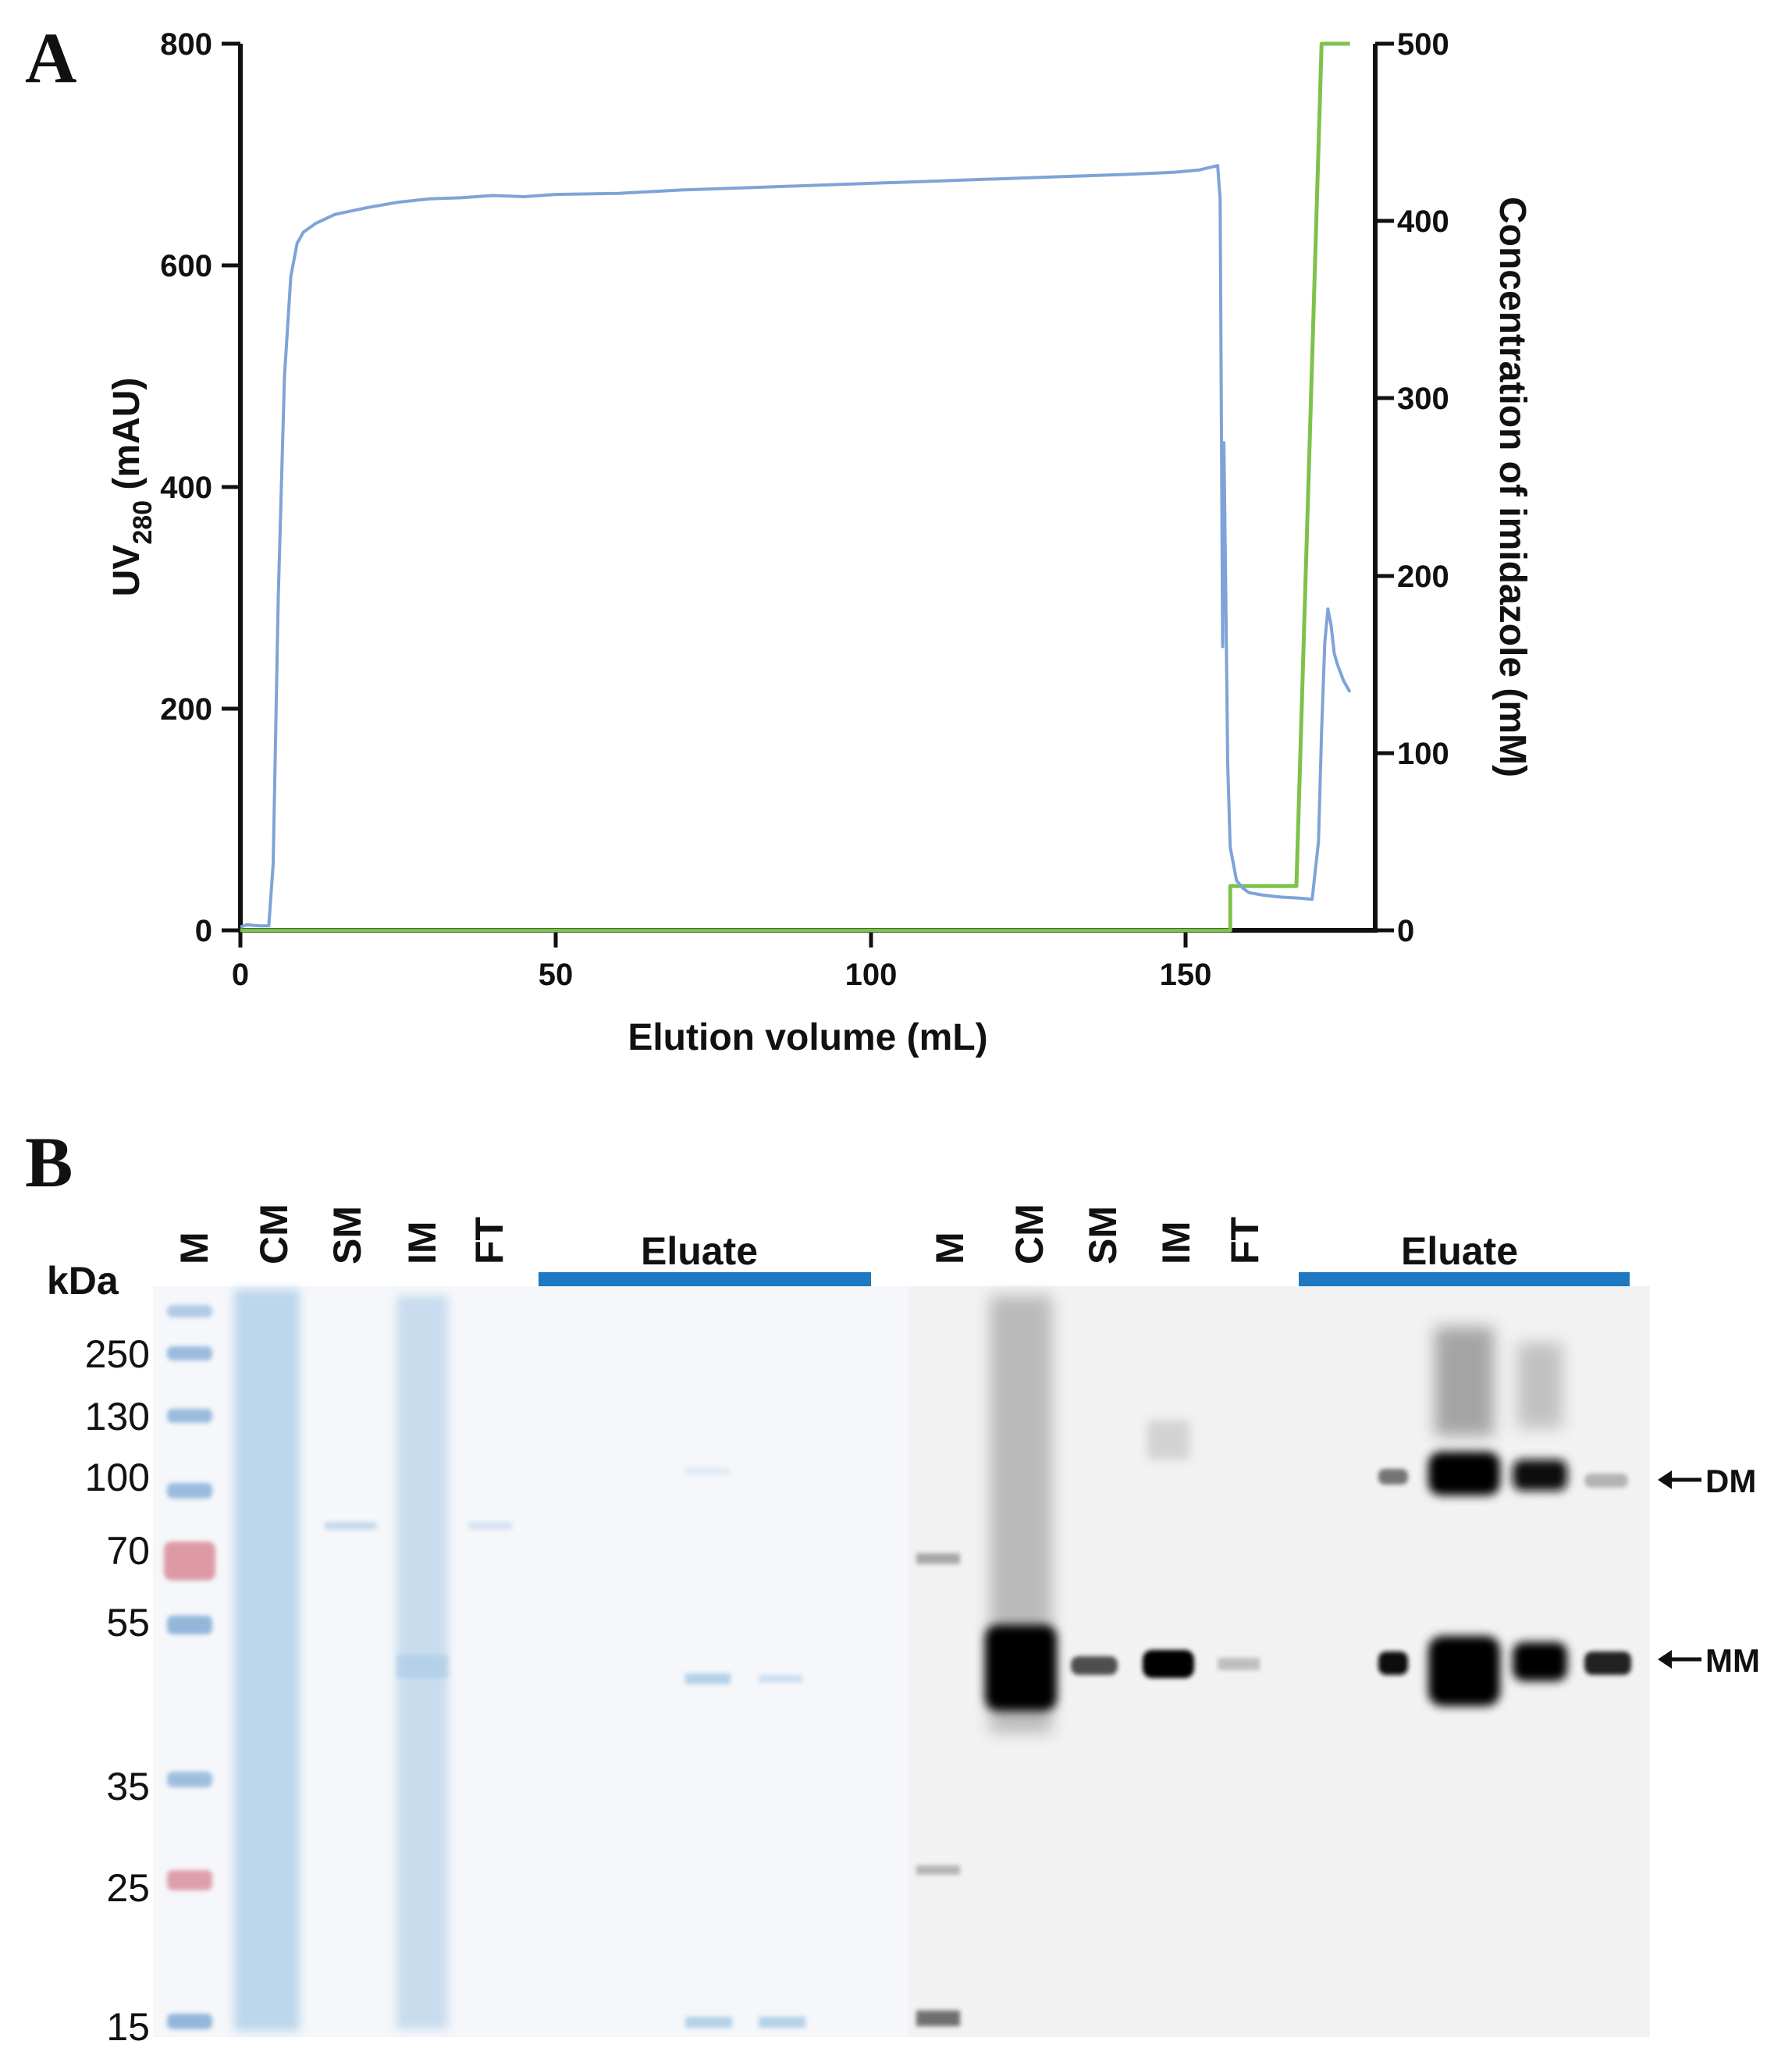 This screenshot has width=1792, height=2048. Describe the element at coordinates (1186, 975) in the screenshot. I see `x-tick-label: 150` at that location.